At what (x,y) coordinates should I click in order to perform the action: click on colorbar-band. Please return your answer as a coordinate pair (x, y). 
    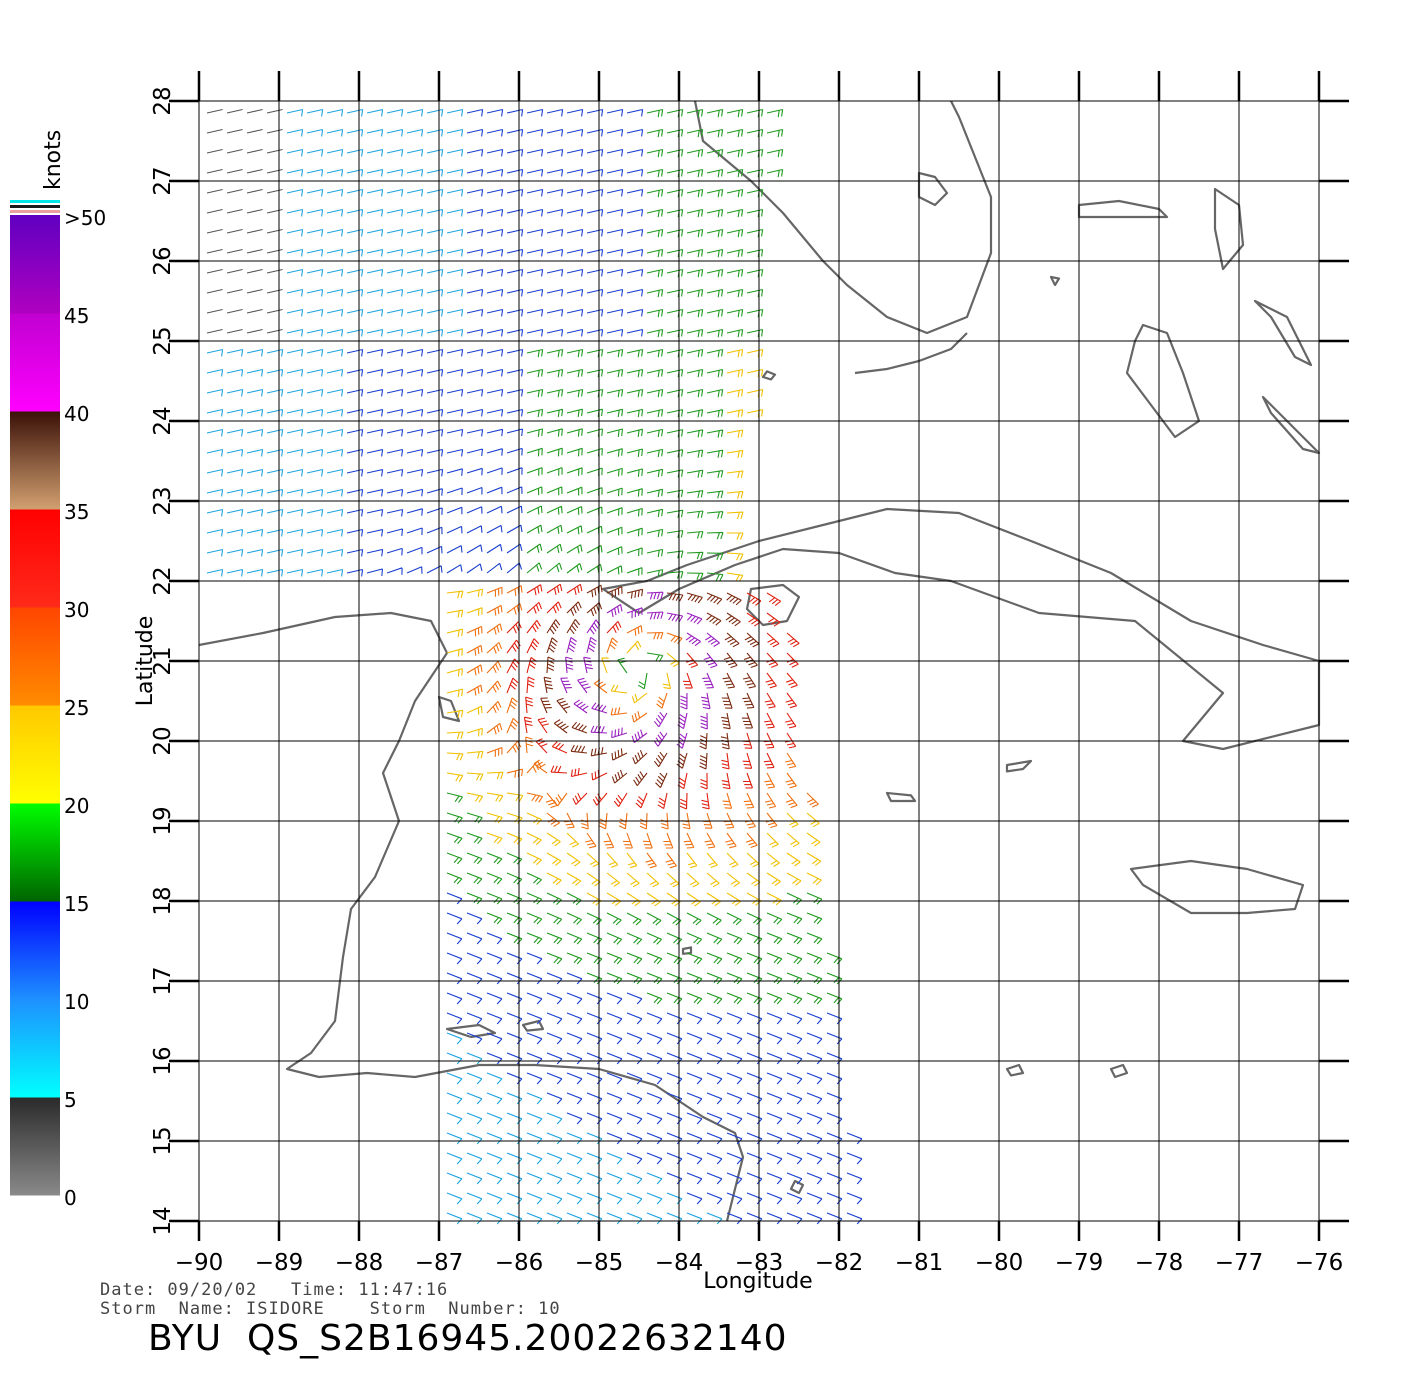
    Looking at the image, I should click on (35, 460).